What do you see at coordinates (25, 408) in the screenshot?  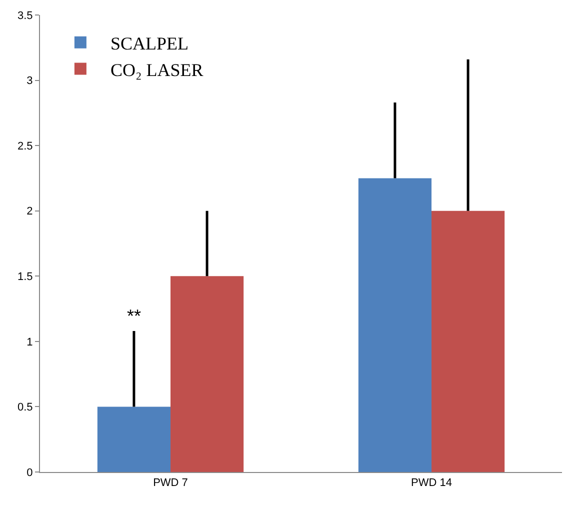 I see `y-tick-label: 0.5` at bounding box center [25, 408].